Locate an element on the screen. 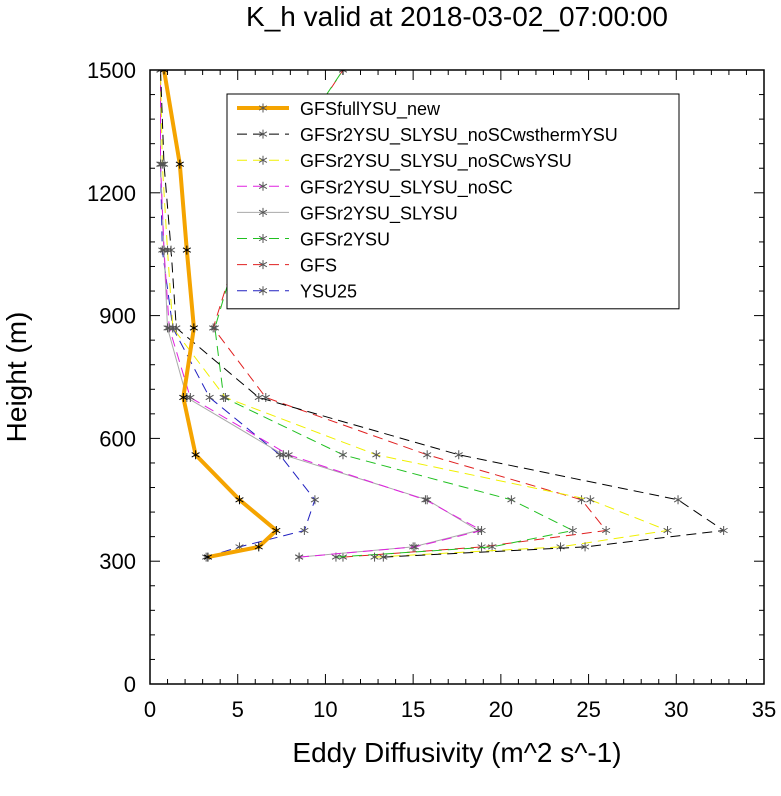  y-axis-label: Height (m) is located at coordinates (16, 377).